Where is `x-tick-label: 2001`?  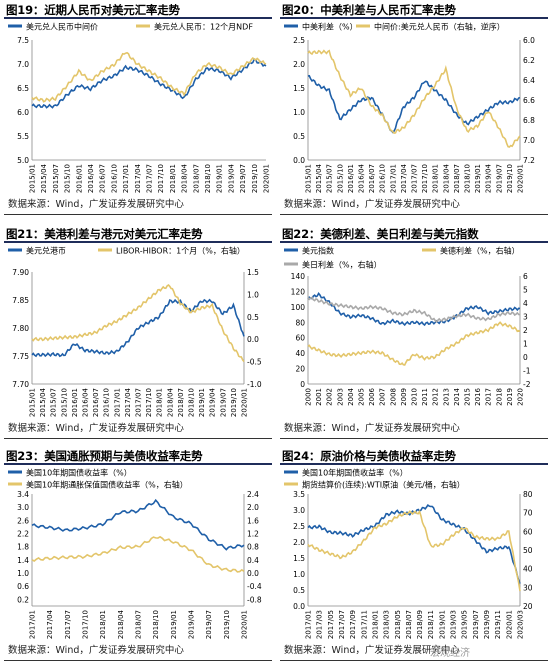
x-tick-label: 2001 is located at coordinates (319, 397).